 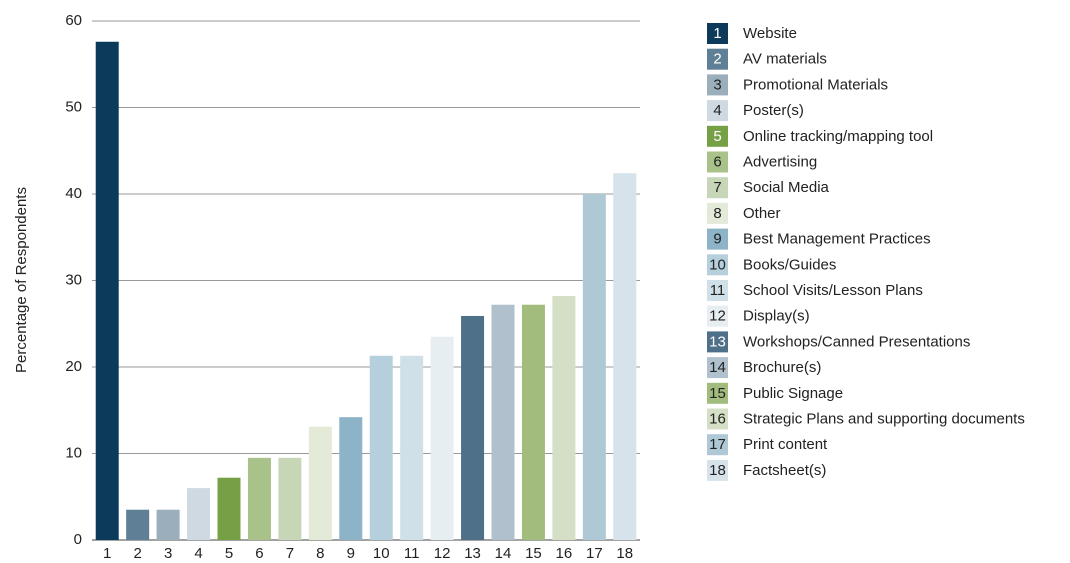 I want to click on legend-label: Advertising, so click(x=780, y=161).